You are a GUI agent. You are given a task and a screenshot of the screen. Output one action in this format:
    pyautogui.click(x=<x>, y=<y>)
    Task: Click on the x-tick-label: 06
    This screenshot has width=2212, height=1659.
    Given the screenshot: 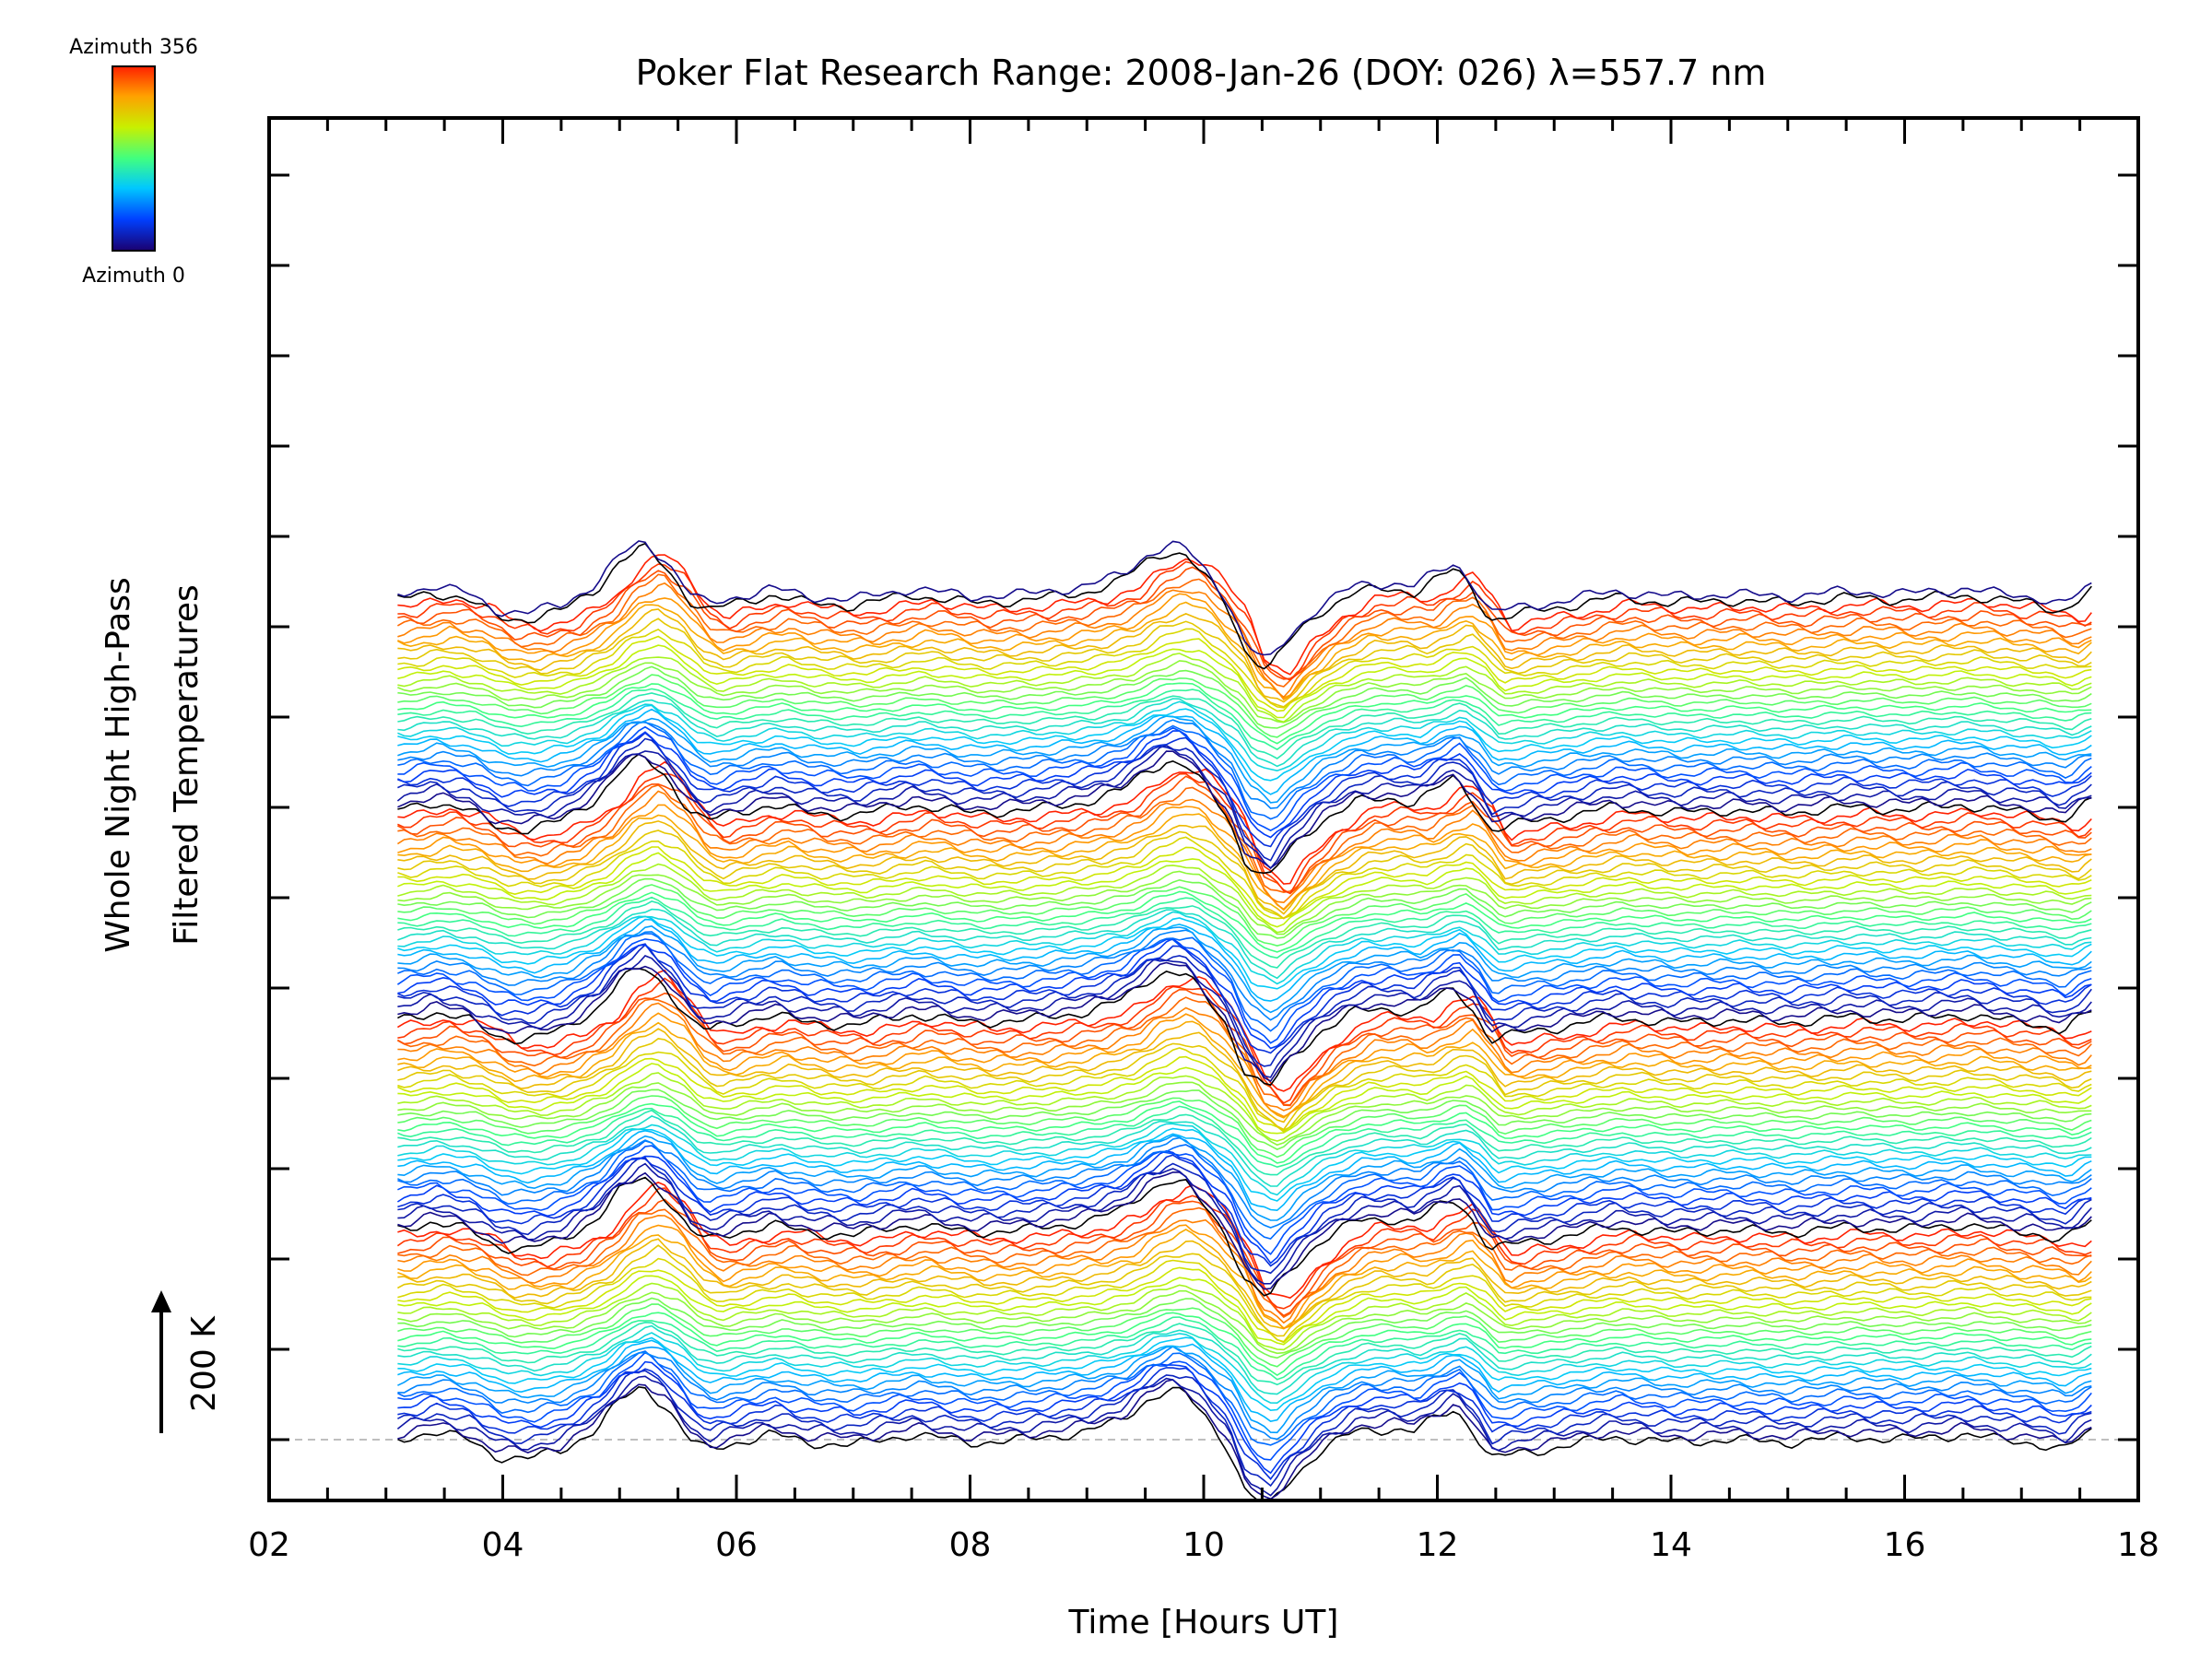 What is the action you would take?
    pyautogui.click(x=736, y=1545)
    